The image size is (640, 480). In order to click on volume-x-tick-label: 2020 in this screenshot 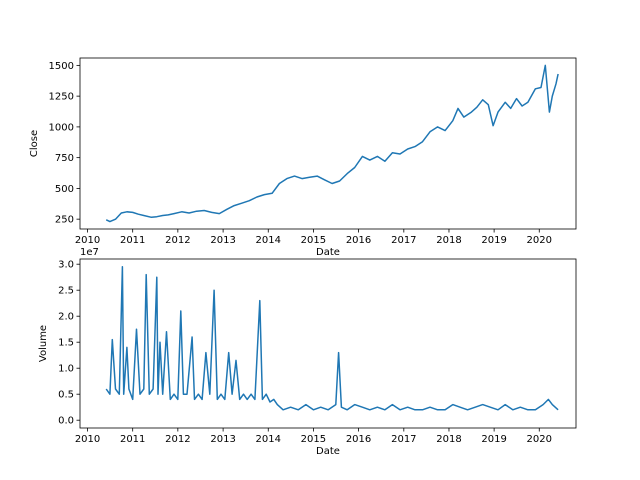, I will do `click(539, 439)`.